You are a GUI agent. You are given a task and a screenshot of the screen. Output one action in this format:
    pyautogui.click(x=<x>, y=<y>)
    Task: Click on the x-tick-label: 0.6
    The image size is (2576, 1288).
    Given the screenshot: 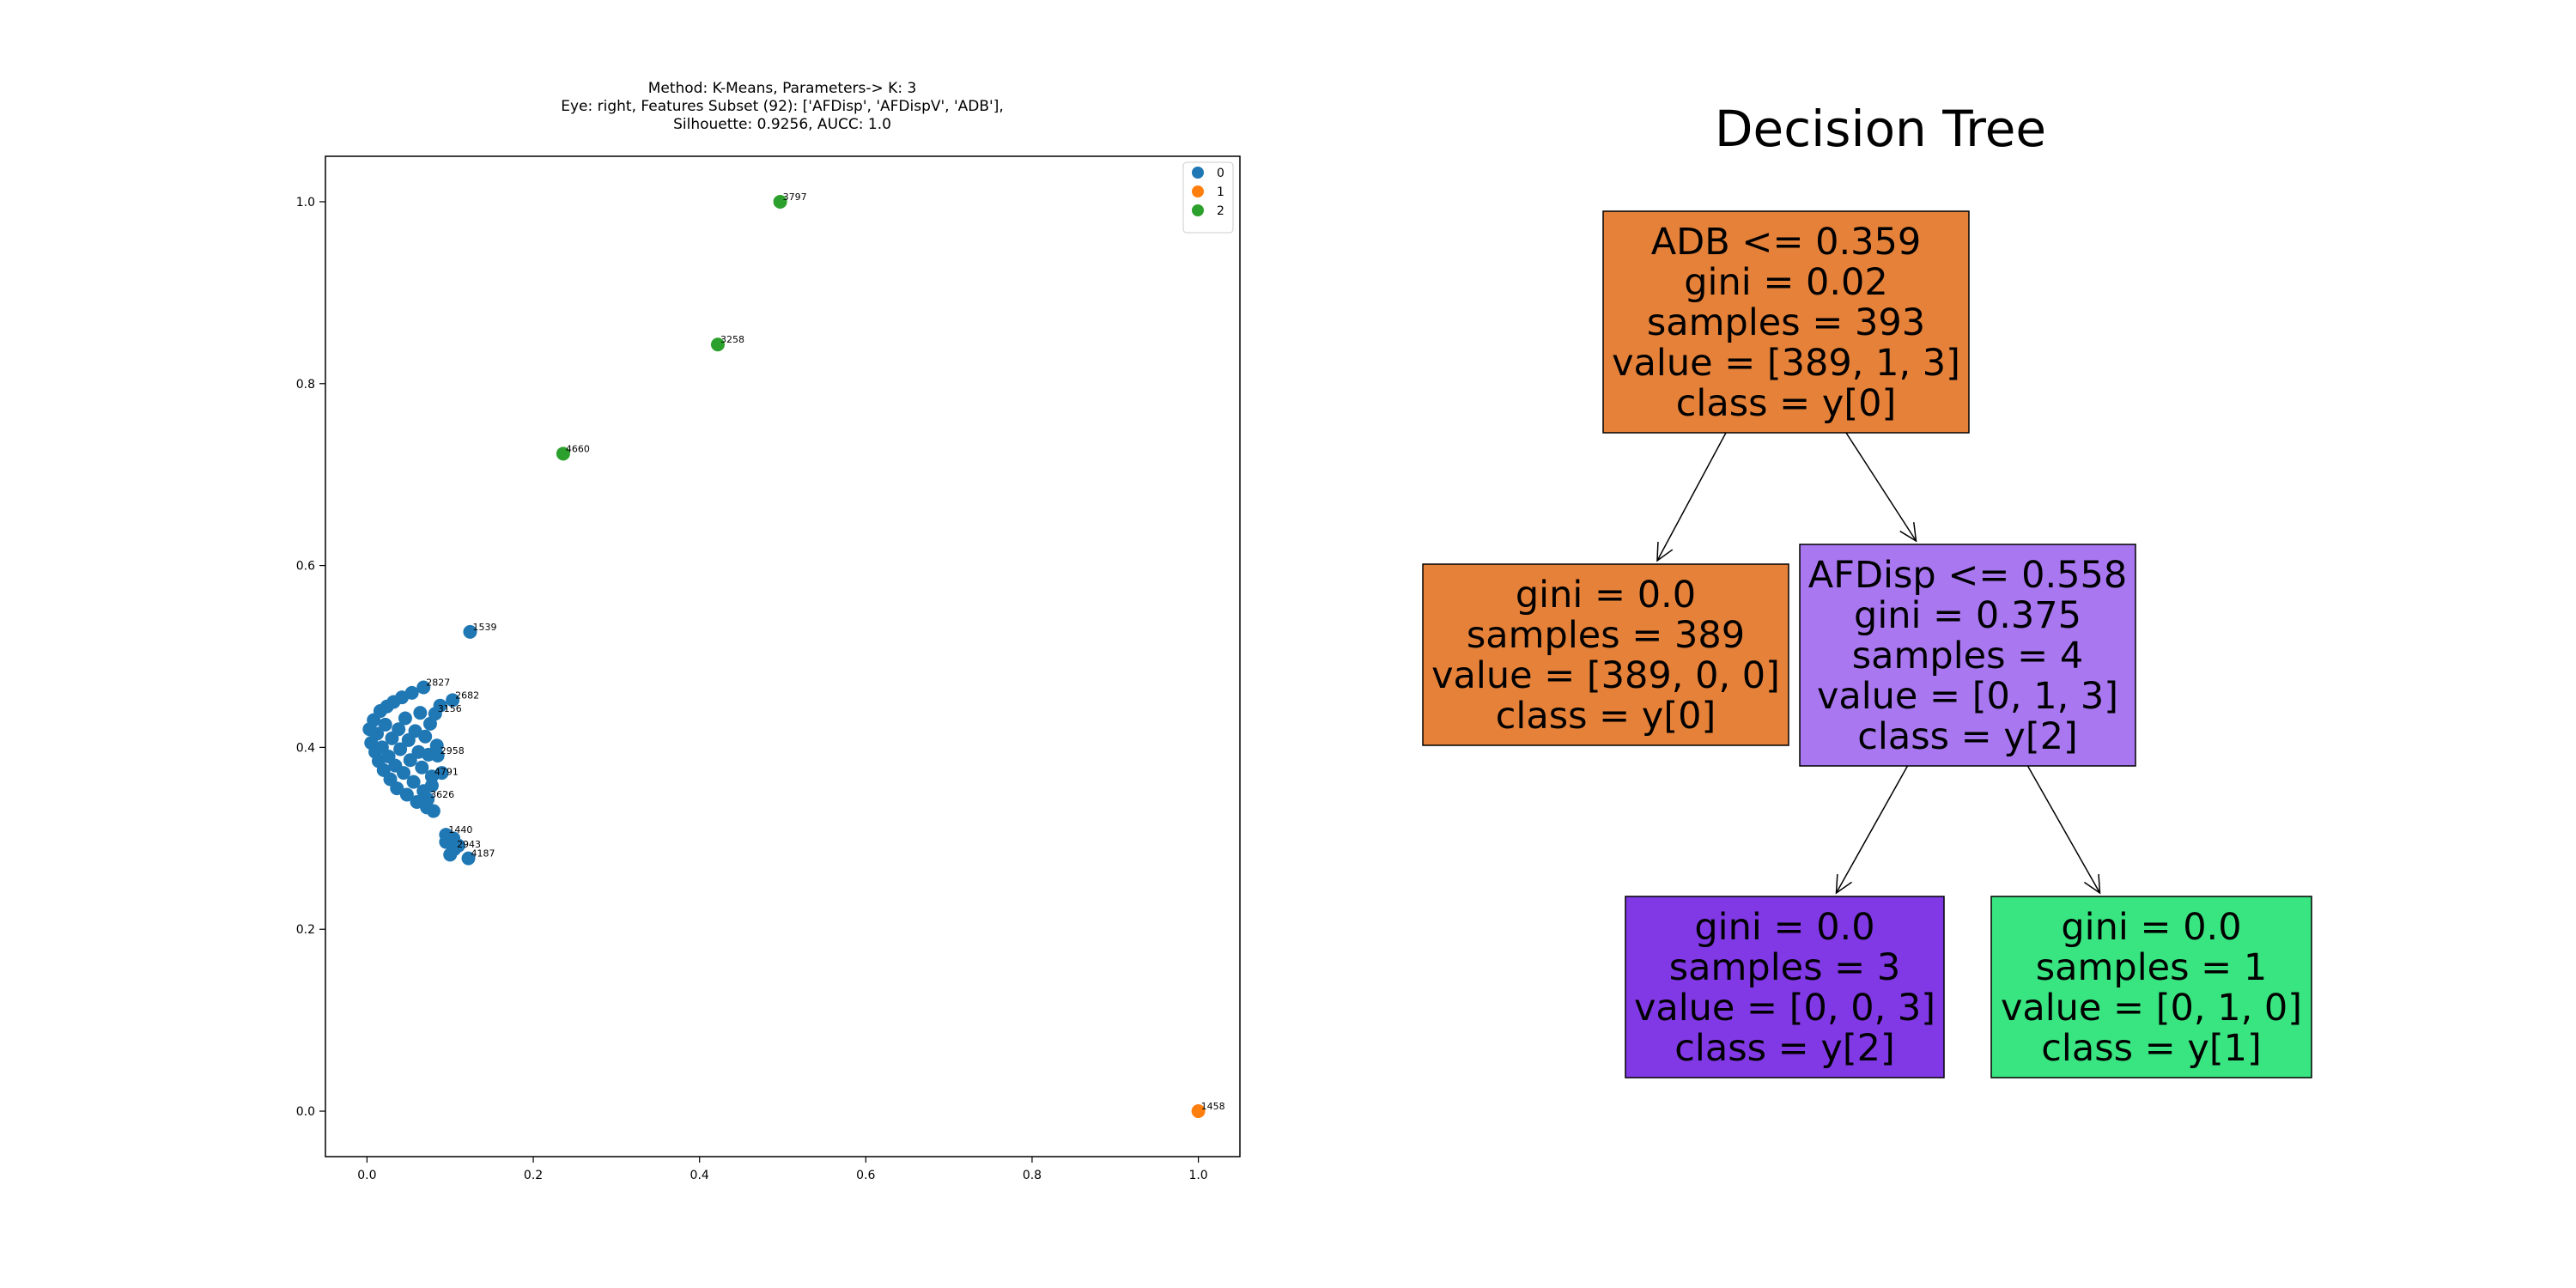 What is the action you would take?
    pyautogui.click(x=865, y=1175)
    